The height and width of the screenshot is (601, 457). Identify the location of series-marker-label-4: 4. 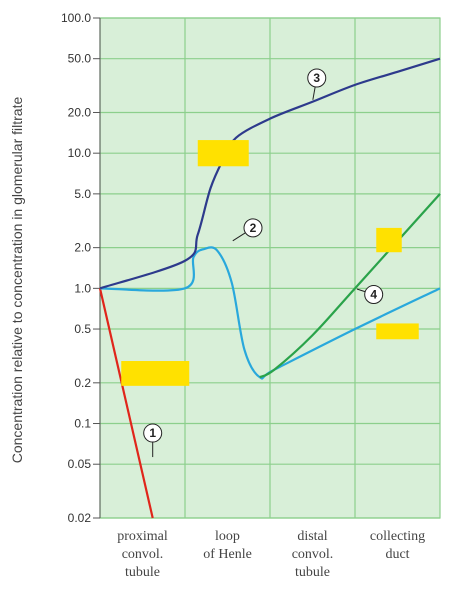
(373, 295).